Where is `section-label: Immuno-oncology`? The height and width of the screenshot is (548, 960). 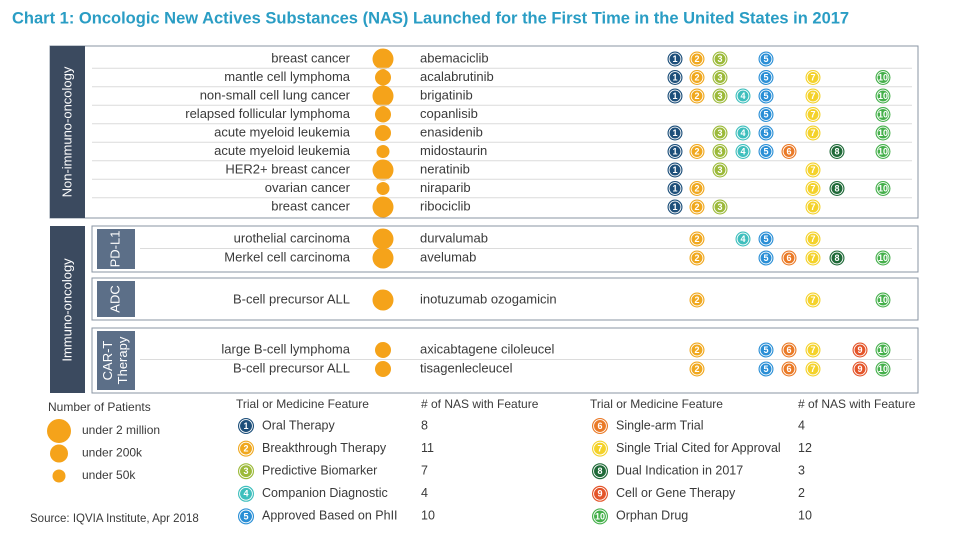
section-label: Immuno-oncology is located at coordinates (66, 310).